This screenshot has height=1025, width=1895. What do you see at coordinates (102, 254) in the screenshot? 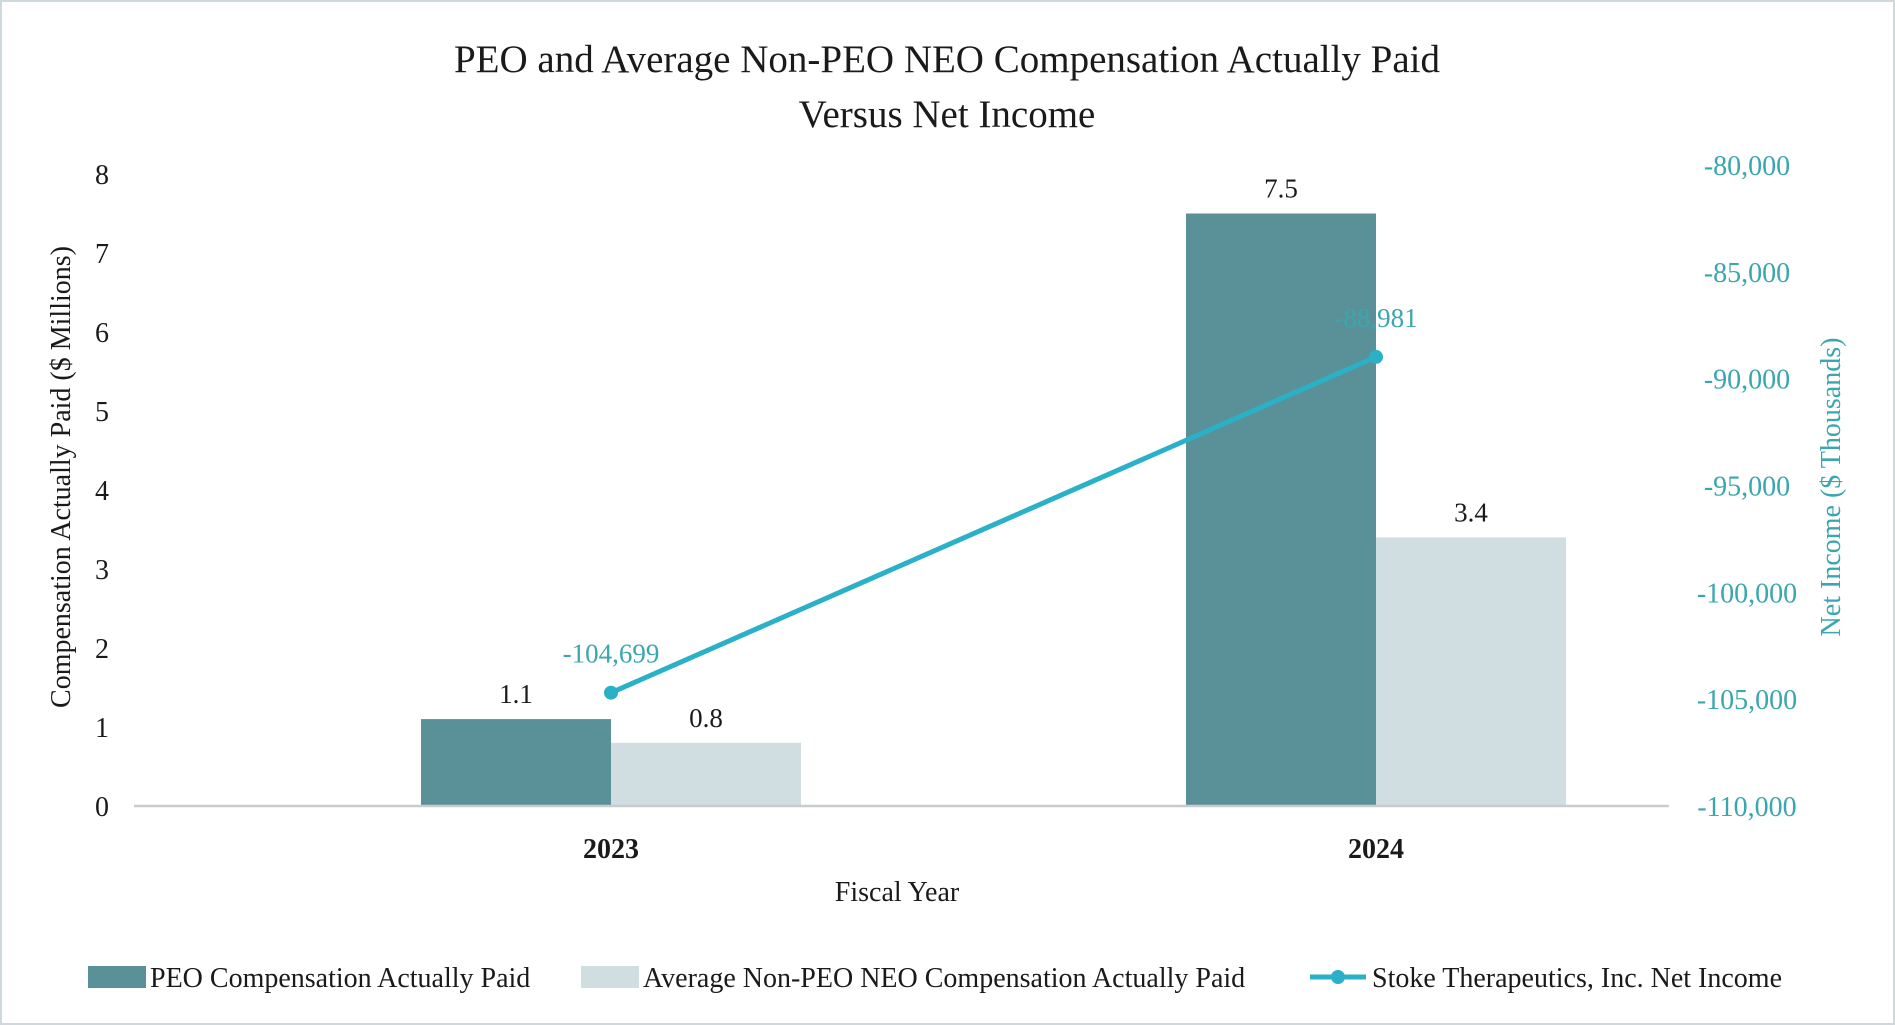
I see `y-tick-label: 7` at bounding box center [102, 254].